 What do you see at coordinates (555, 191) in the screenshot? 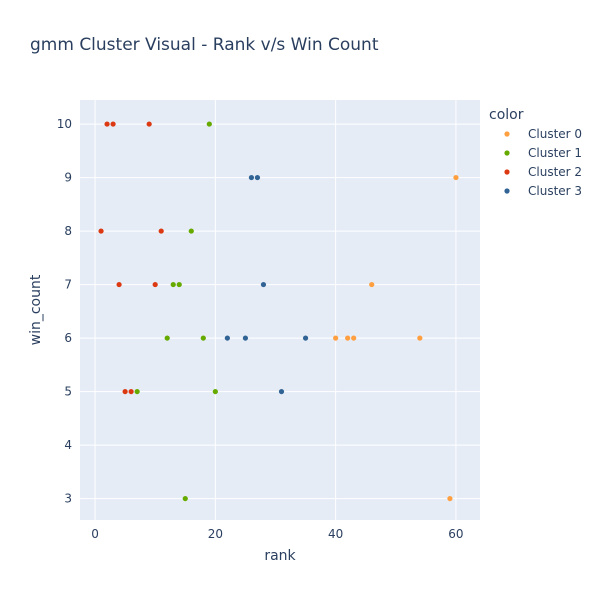
I see `legend-item-label: Cluster 3` at bounding box center [555, 191].